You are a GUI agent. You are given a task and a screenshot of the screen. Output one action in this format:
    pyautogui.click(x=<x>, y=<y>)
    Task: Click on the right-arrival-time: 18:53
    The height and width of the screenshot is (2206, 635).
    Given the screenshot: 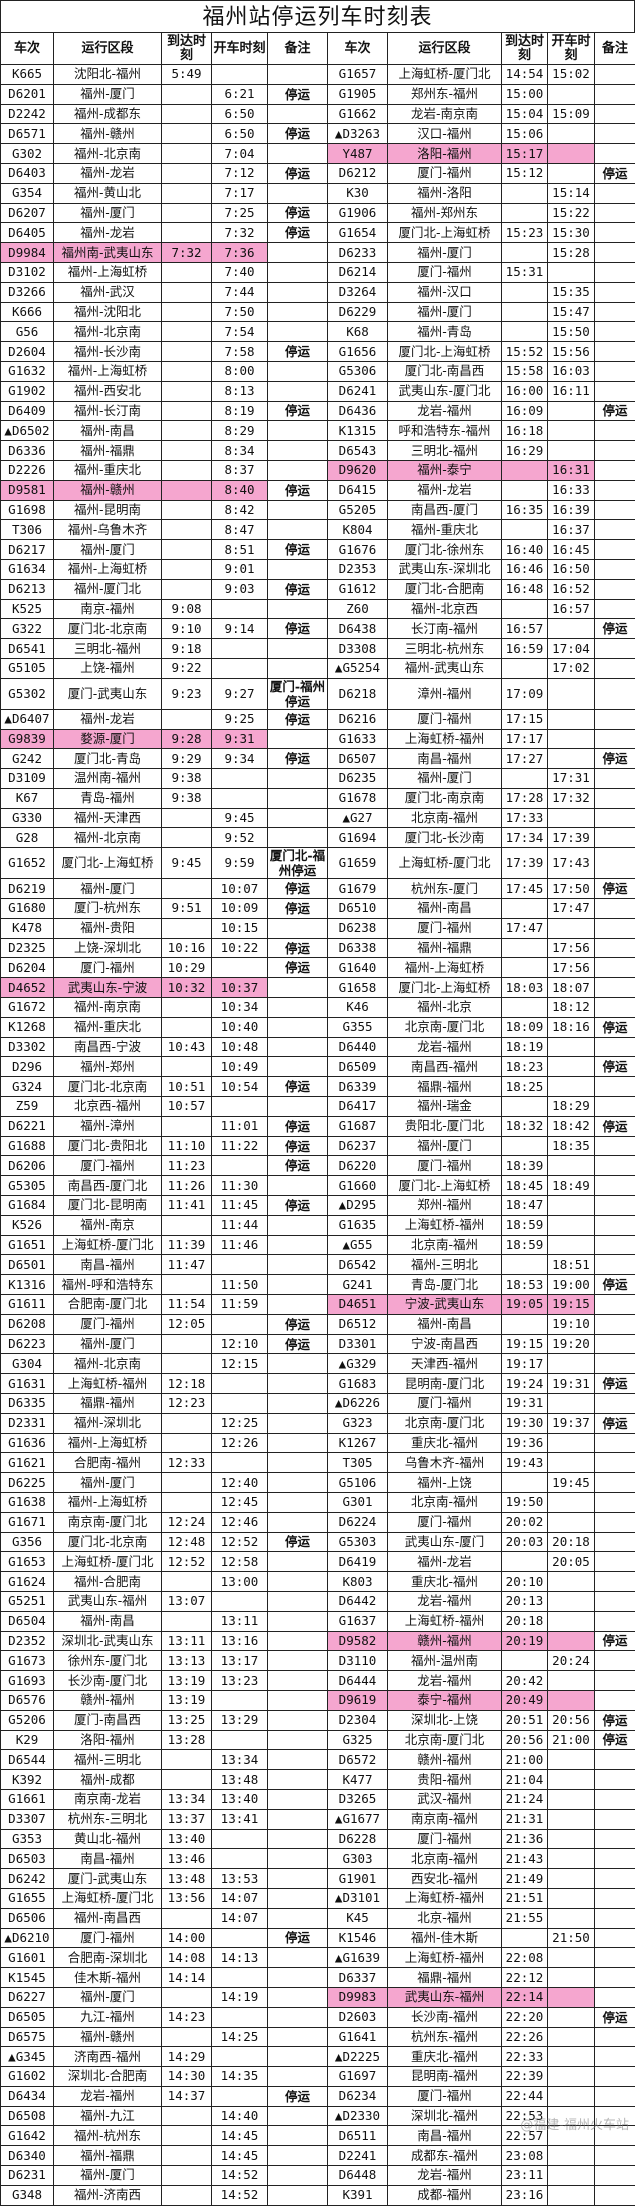 What is the action you would take?
    pyautogui.click(x=525, y=1285)
    